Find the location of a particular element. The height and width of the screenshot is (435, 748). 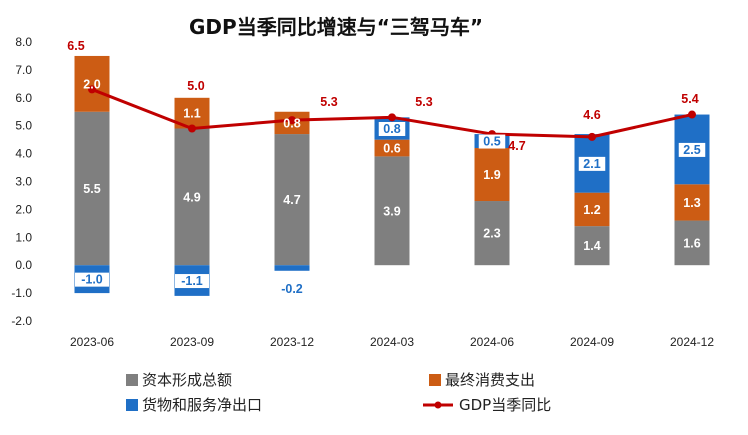

y-tick-label: 3.0 is located at coordinates (23, 182).